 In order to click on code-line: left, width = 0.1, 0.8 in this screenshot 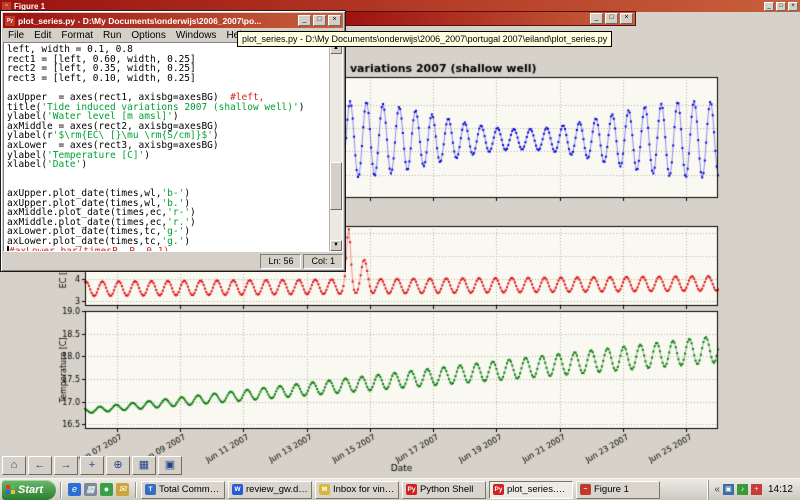, I will do `click(70, 49)`.